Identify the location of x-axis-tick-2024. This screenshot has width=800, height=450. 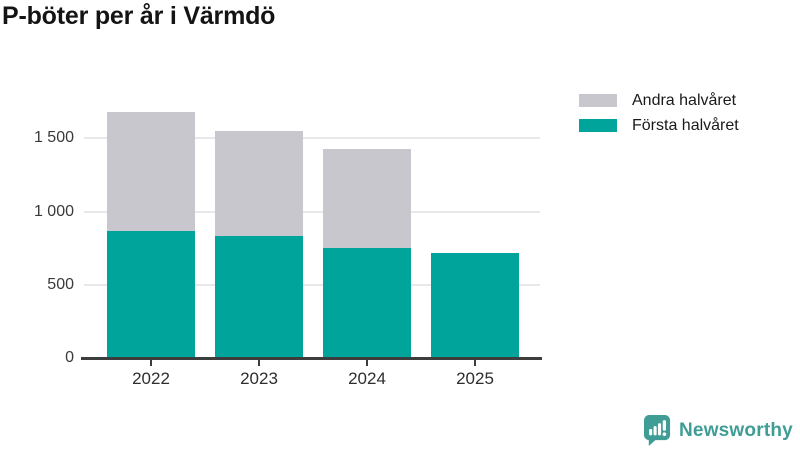
(367, 362).